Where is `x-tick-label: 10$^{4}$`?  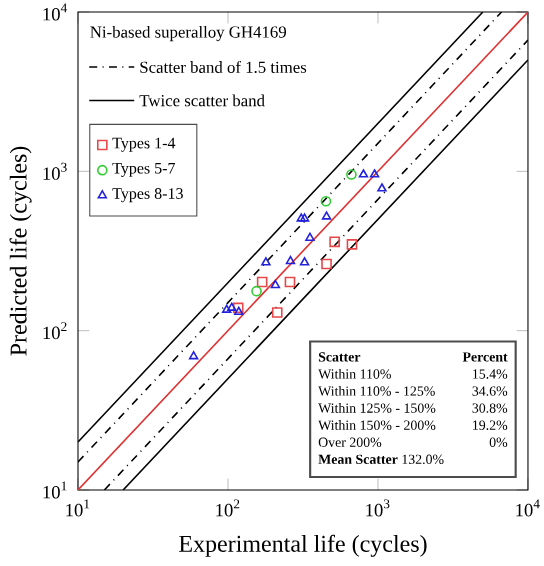 x-tick-label: 10$^{4}$ is located at coordinates (528, 508).